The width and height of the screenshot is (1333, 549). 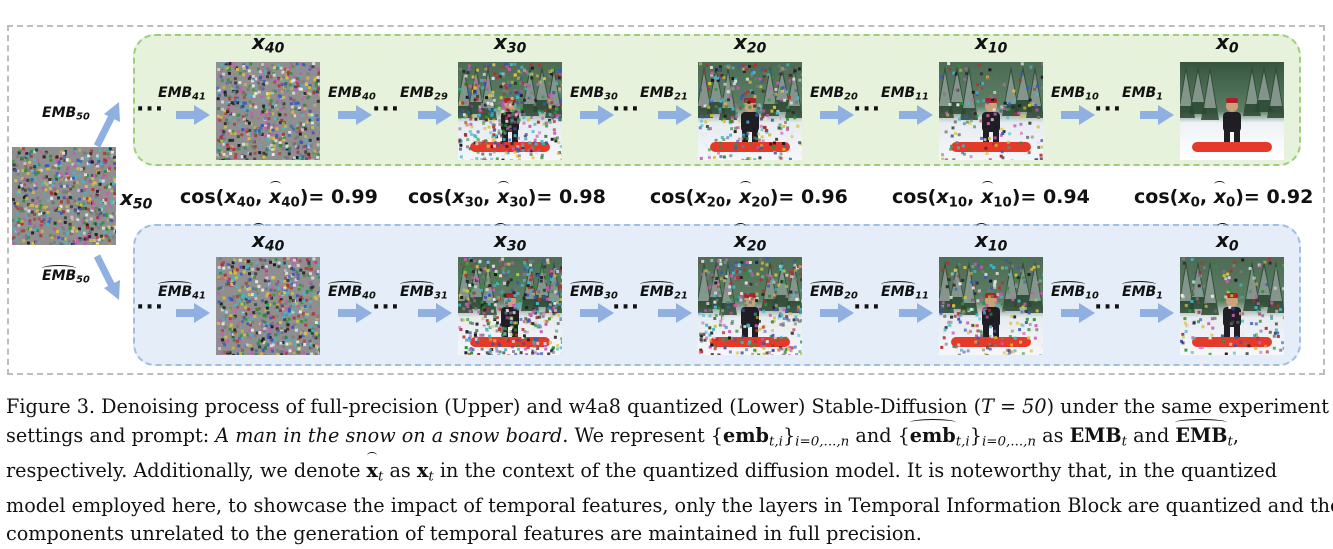 What do you see at coordinates (1250, 197) in the screenshot?
I see `cos-eq-4: )=` at bounding box center [1250, 197].